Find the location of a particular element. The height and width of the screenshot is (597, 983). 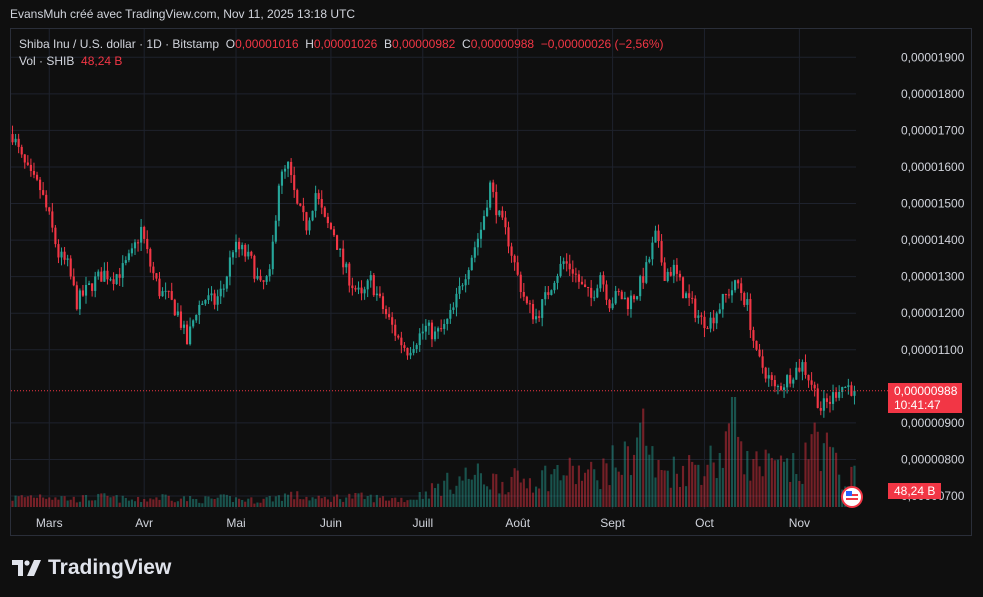

volume-tag: 48,24 B is located at coordinates (915, 491).